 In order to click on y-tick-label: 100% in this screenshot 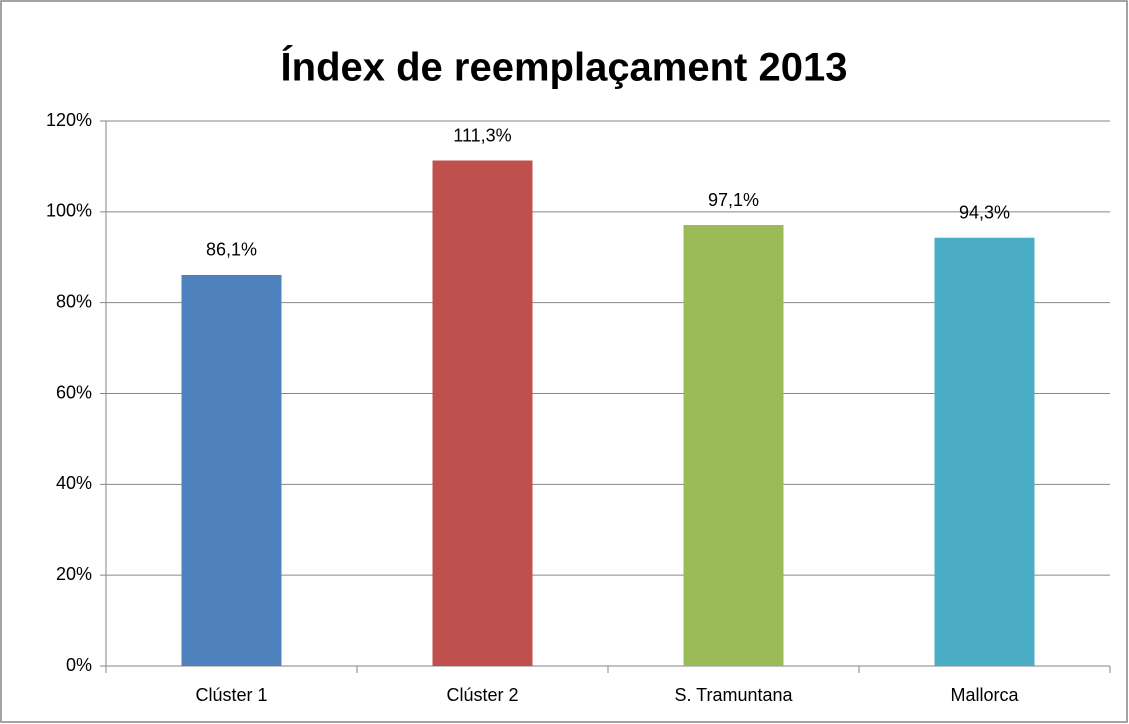, I will do `click(69, 211)`.